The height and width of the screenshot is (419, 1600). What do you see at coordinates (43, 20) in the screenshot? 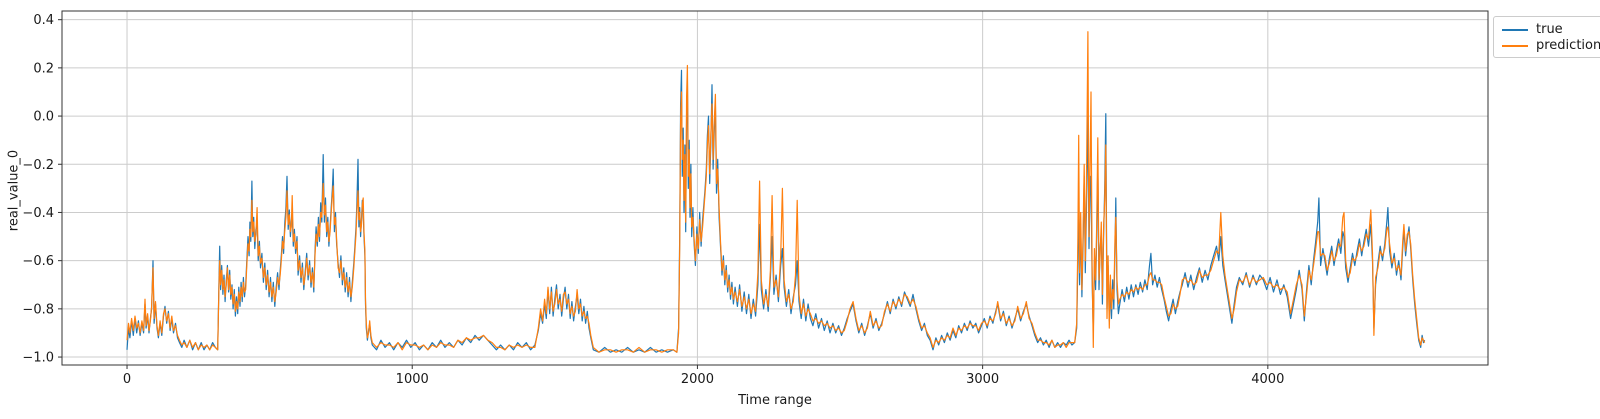
I see `y-tick-label: 0.4` at bounding box center [43, 20].